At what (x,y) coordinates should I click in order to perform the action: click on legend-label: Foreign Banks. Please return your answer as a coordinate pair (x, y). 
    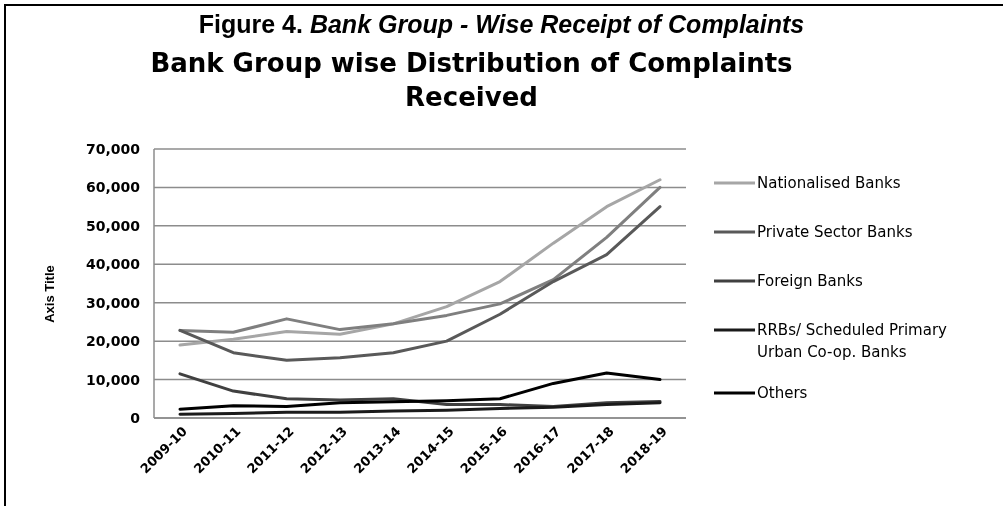
    Looking at the image, I should click on (810, 281).